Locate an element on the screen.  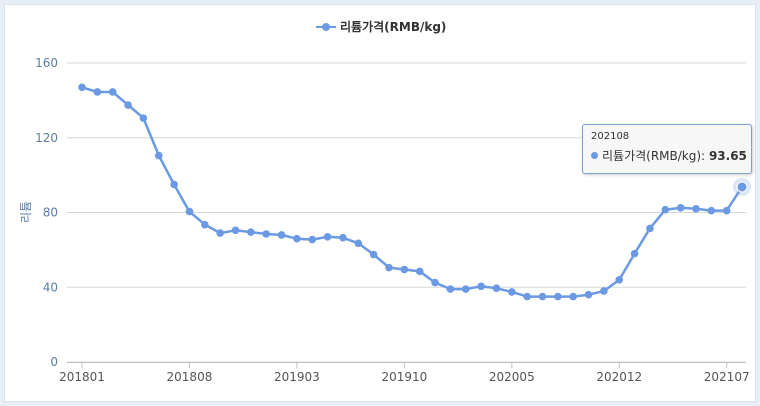
x-tick-label: 202012 is located at coordinates (619, 377).